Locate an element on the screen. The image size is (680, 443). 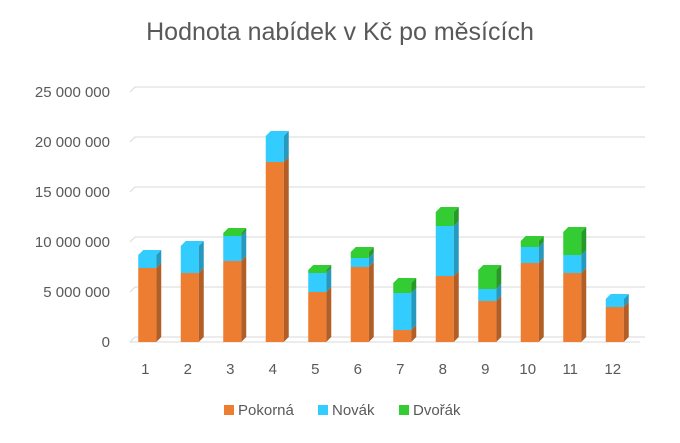
y-tick-label: 5 000 000 is located at coordinates (76, 292).